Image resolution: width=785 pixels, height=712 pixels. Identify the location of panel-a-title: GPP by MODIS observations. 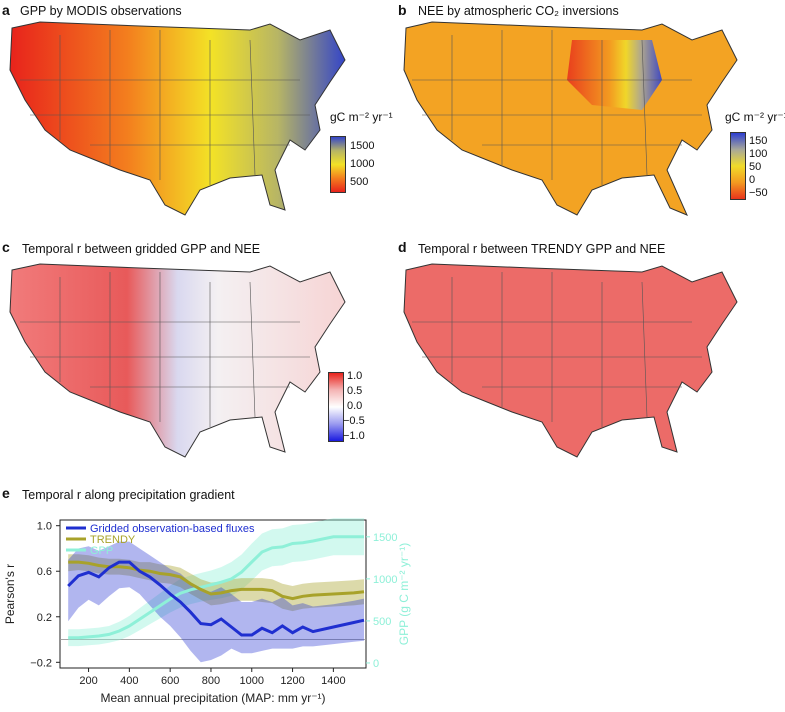
(101, 11).